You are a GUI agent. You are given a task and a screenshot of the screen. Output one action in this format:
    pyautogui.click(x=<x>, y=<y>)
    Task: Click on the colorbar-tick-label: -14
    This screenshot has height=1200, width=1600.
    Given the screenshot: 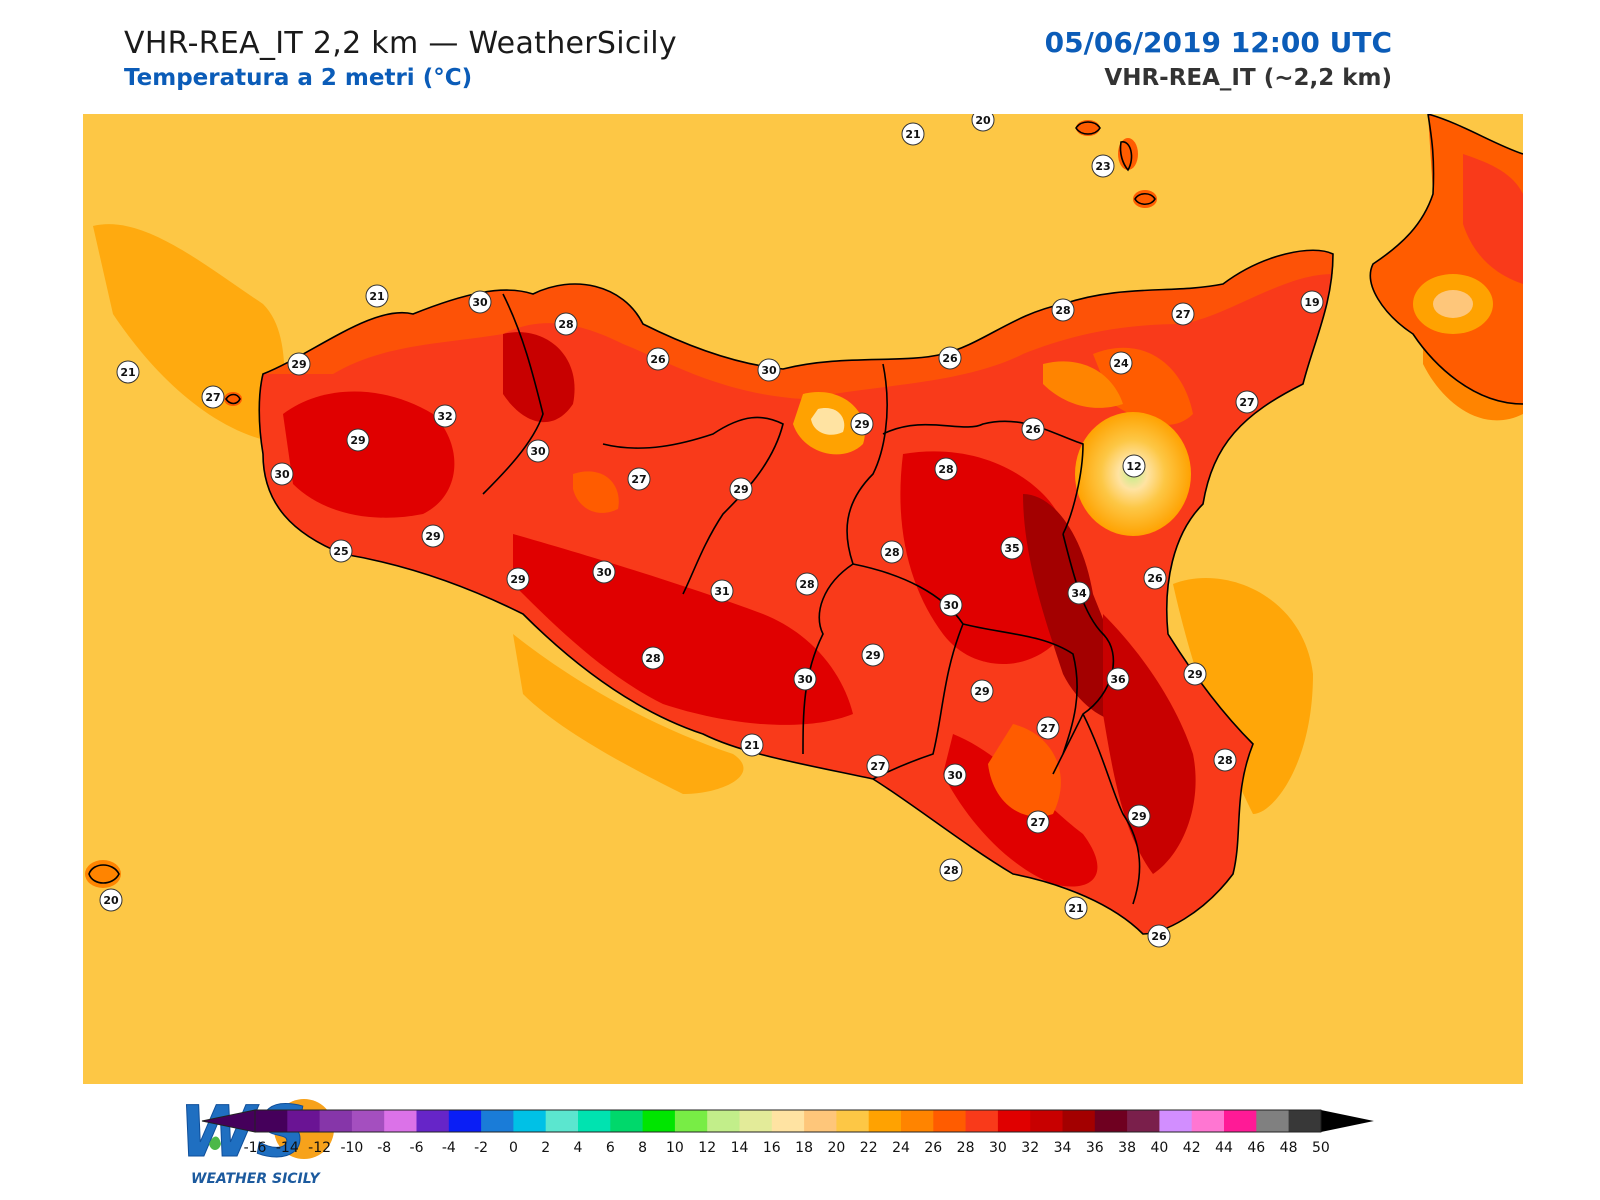 What is the action you would take?
    pyautogui.click(x=287, y=1148)
    